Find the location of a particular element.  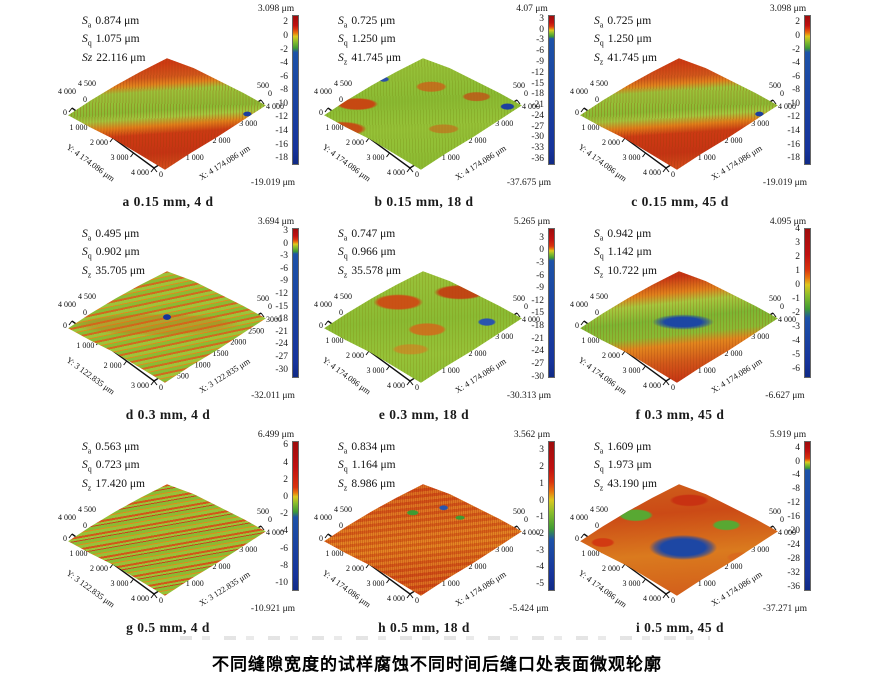

back-tick-label: 4 500 is located at coordinates (343, 296).